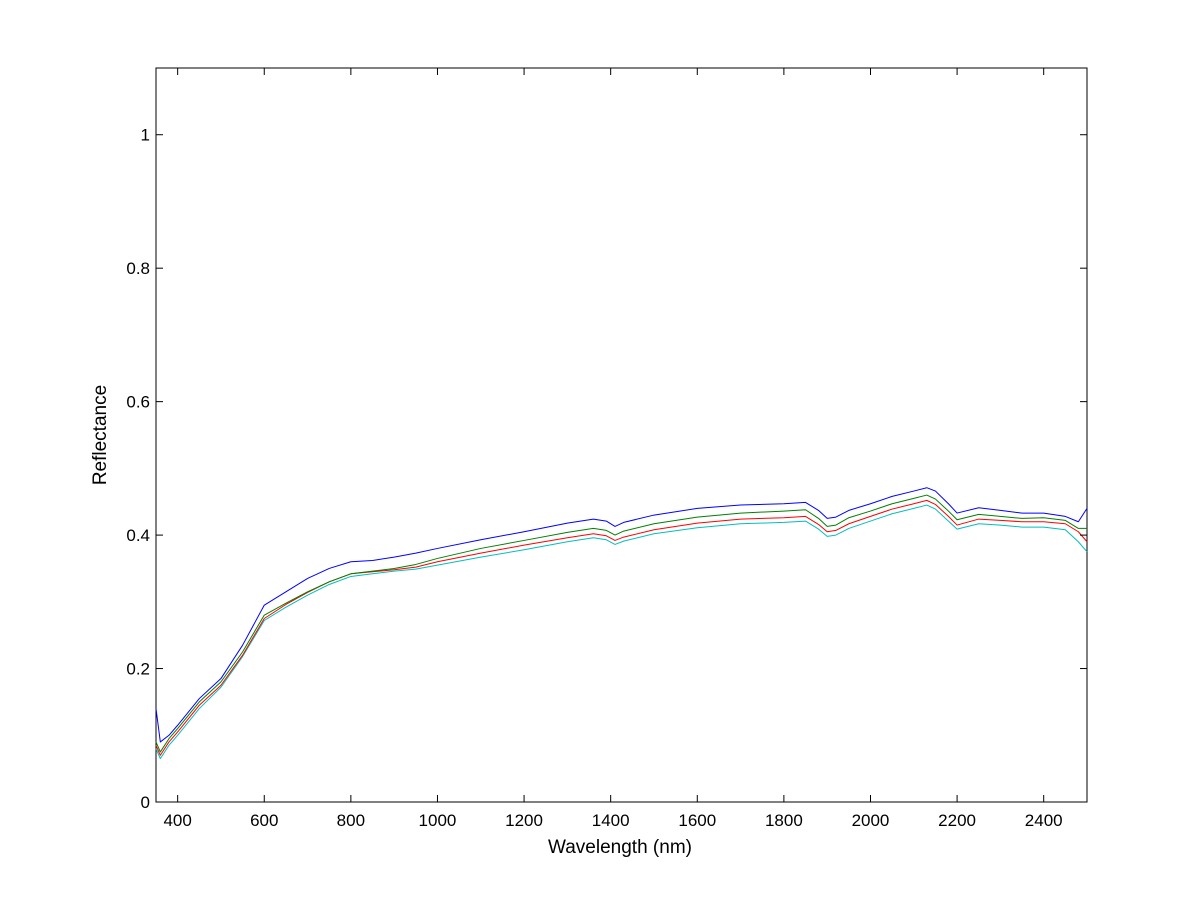  Describe the element at coordinates (351, 820) in the screenshot. I see `x-tick-label: 800` at that location.